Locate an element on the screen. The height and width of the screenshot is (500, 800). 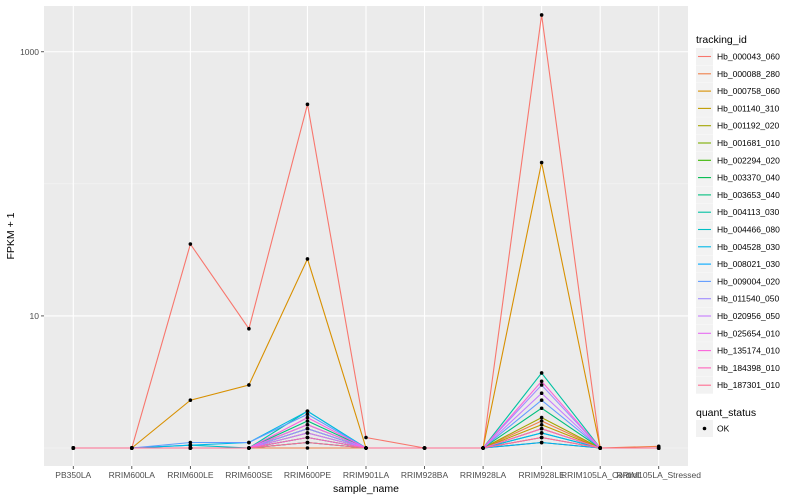
legend-label: Hb_000758_060 is located at coordinates (748, 91).